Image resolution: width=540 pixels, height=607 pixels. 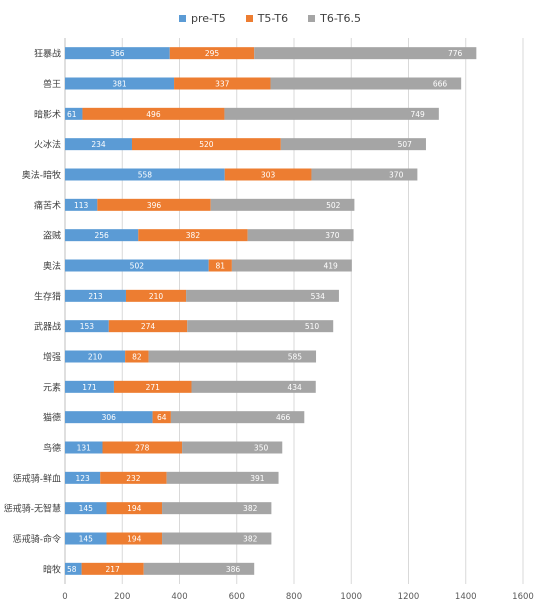 I want to click on data-label: 510, so click(x=312, y=326).